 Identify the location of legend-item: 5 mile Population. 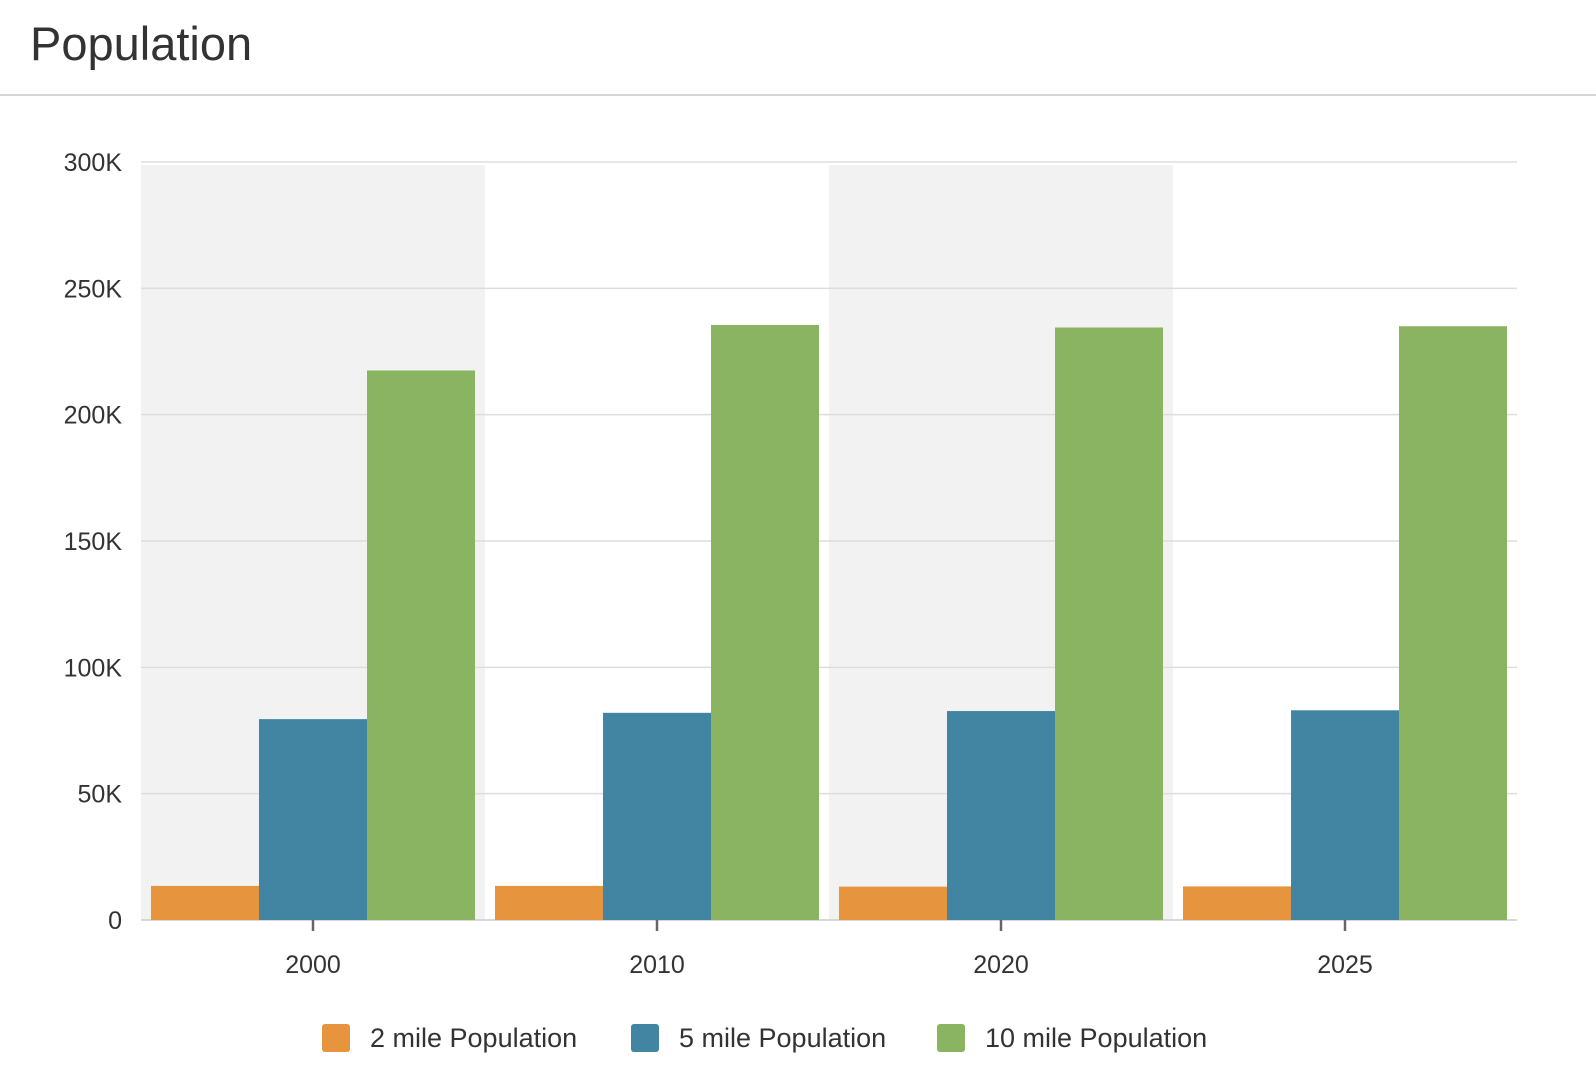
(758, 1038).